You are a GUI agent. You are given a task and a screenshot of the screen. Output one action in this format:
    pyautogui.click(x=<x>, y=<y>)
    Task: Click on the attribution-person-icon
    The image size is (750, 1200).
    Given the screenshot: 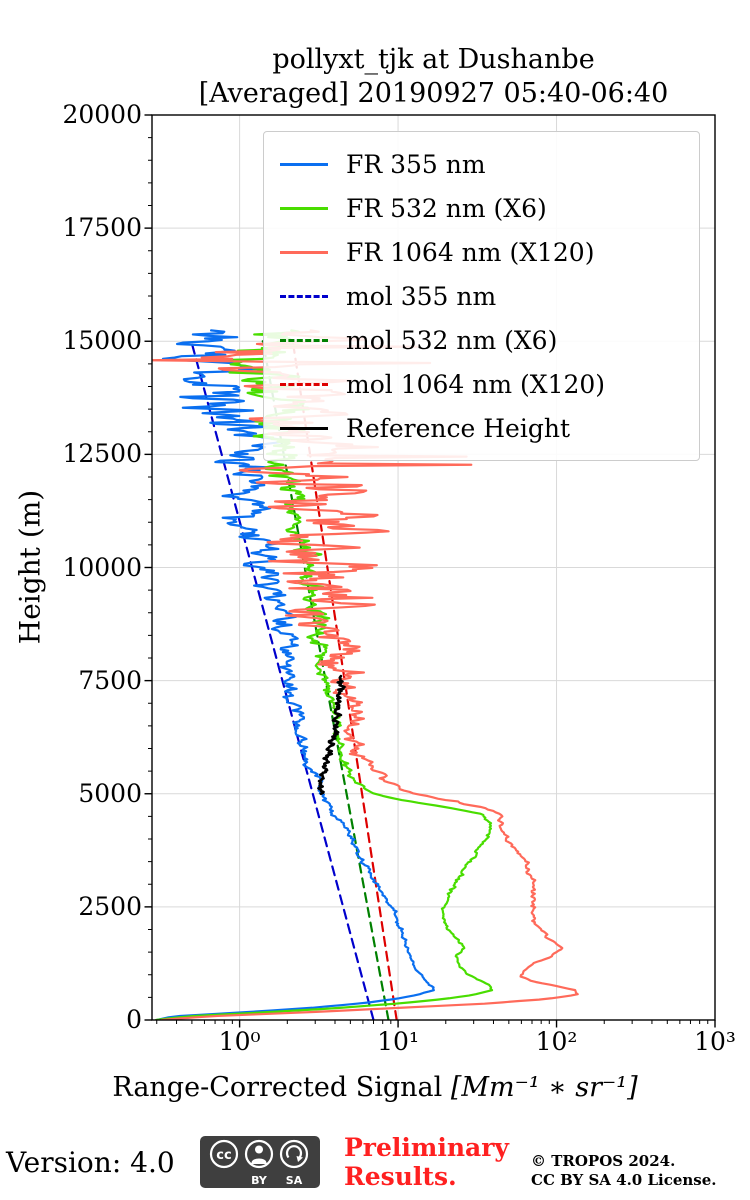 What is the action you would take?
    pyautogui.click(x=259, y=1154)
    